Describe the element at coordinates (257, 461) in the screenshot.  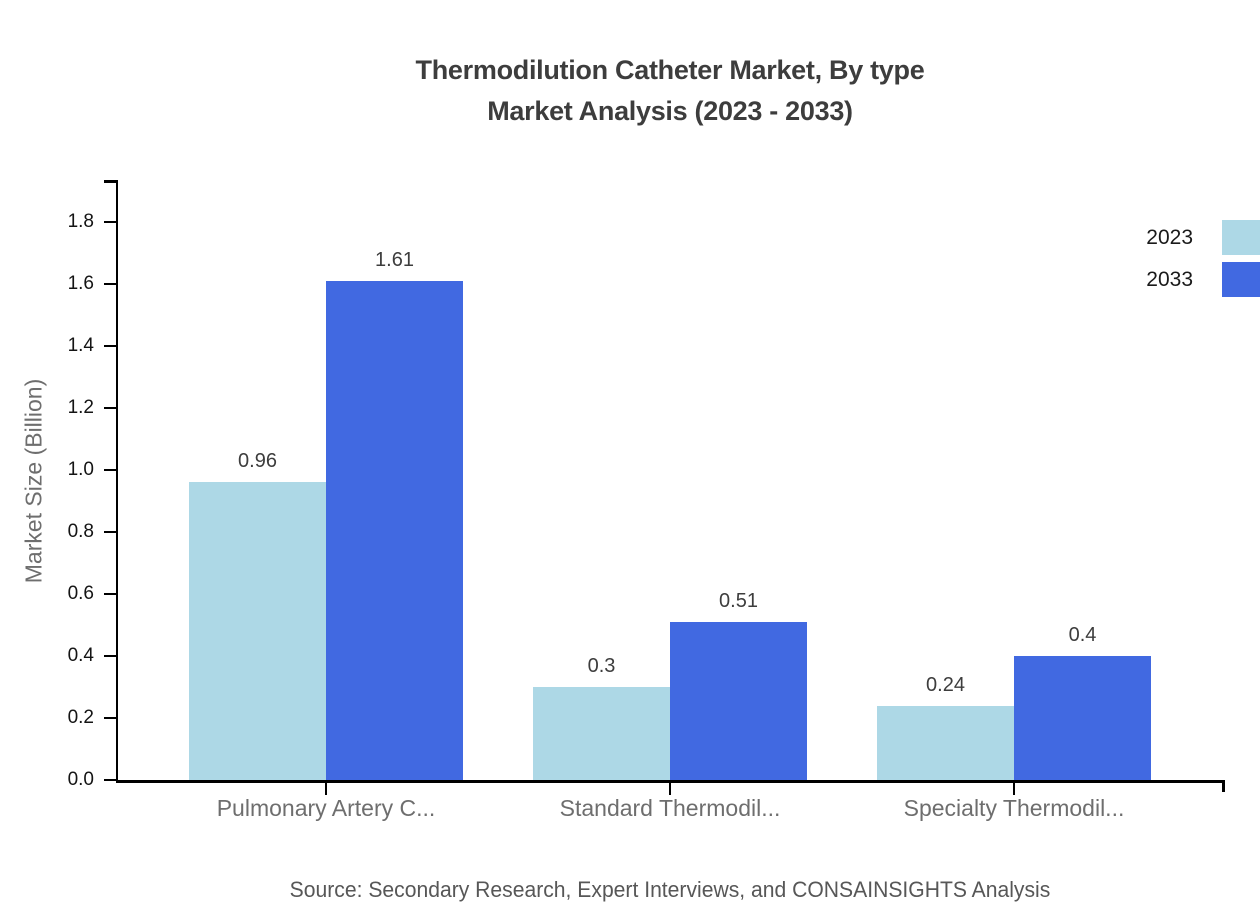
I see `bar-value-label: 0.96` at that location.